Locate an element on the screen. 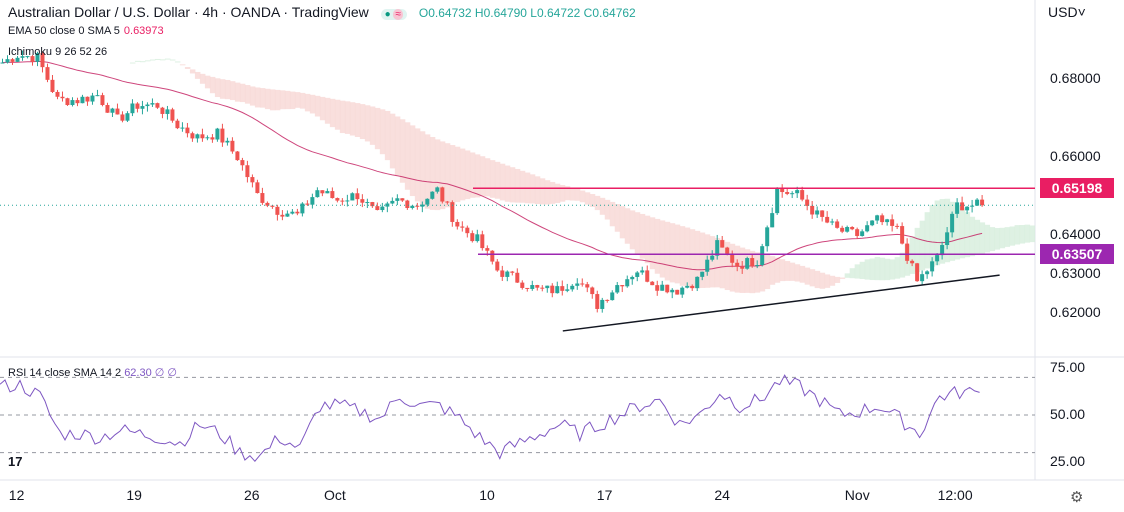  currency-selector: USD˅ is located at coordinates (1067, 12).